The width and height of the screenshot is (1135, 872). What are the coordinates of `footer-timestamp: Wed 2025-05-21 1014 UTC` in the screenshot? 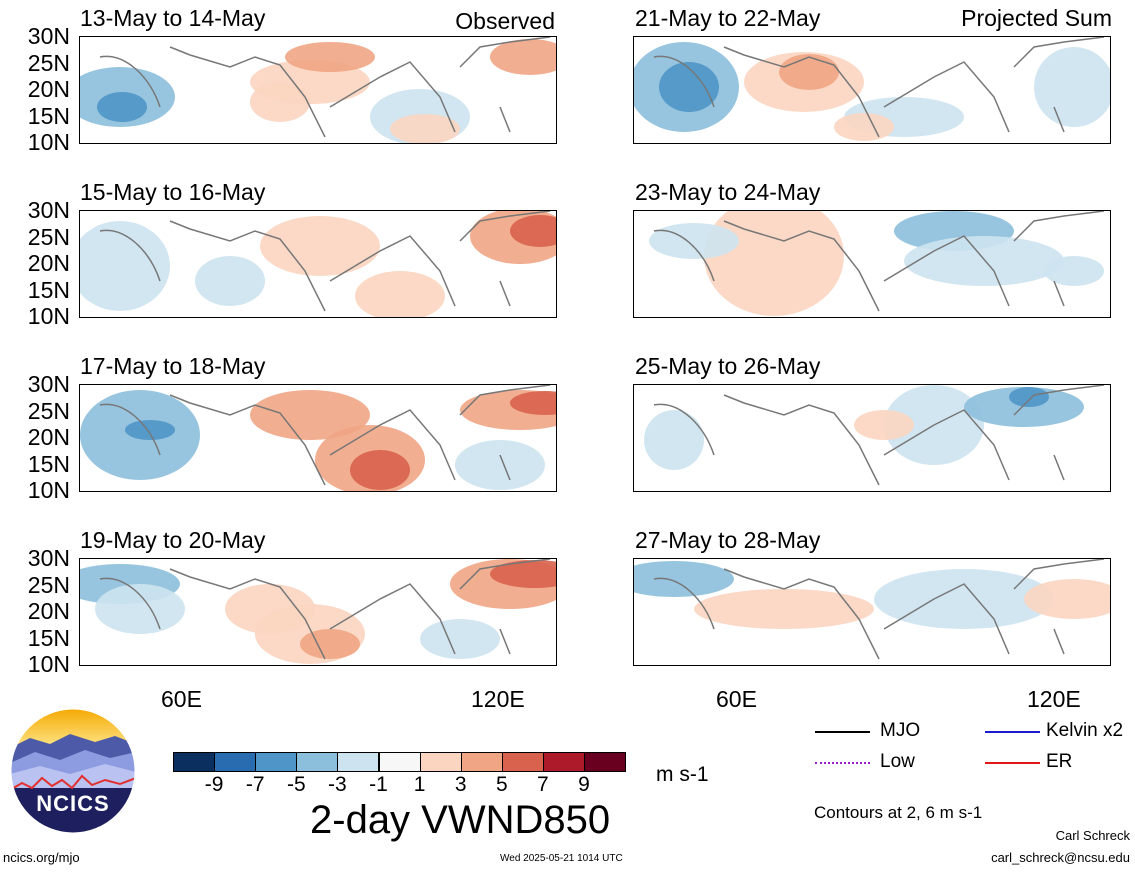 It's located at (561, 858).